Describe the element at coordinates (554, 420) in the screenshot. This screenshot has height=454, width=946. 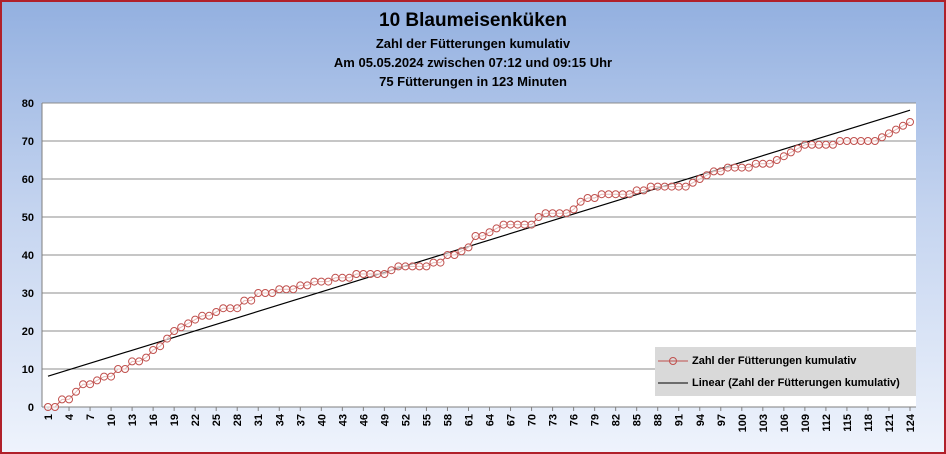
I see `x-tick-label: 73` at that location.